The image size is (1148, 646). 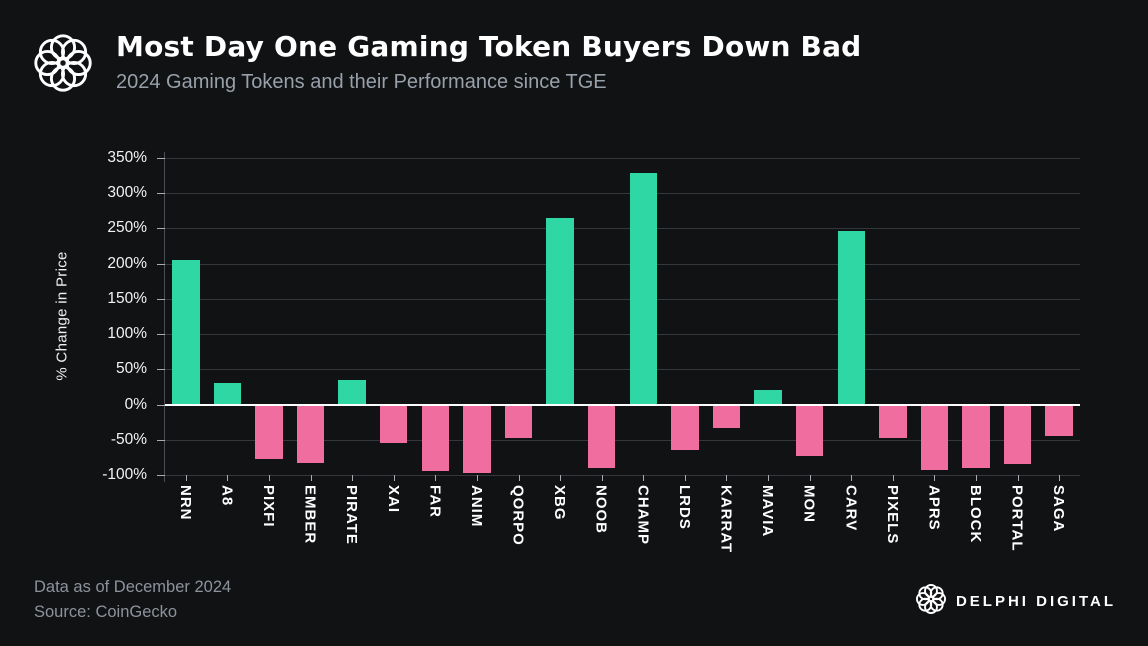 What do you see at coordinates (352, 515) in the screenshot?
I see `x-axis-category: PIRATE` at bounding box center [352, 515].